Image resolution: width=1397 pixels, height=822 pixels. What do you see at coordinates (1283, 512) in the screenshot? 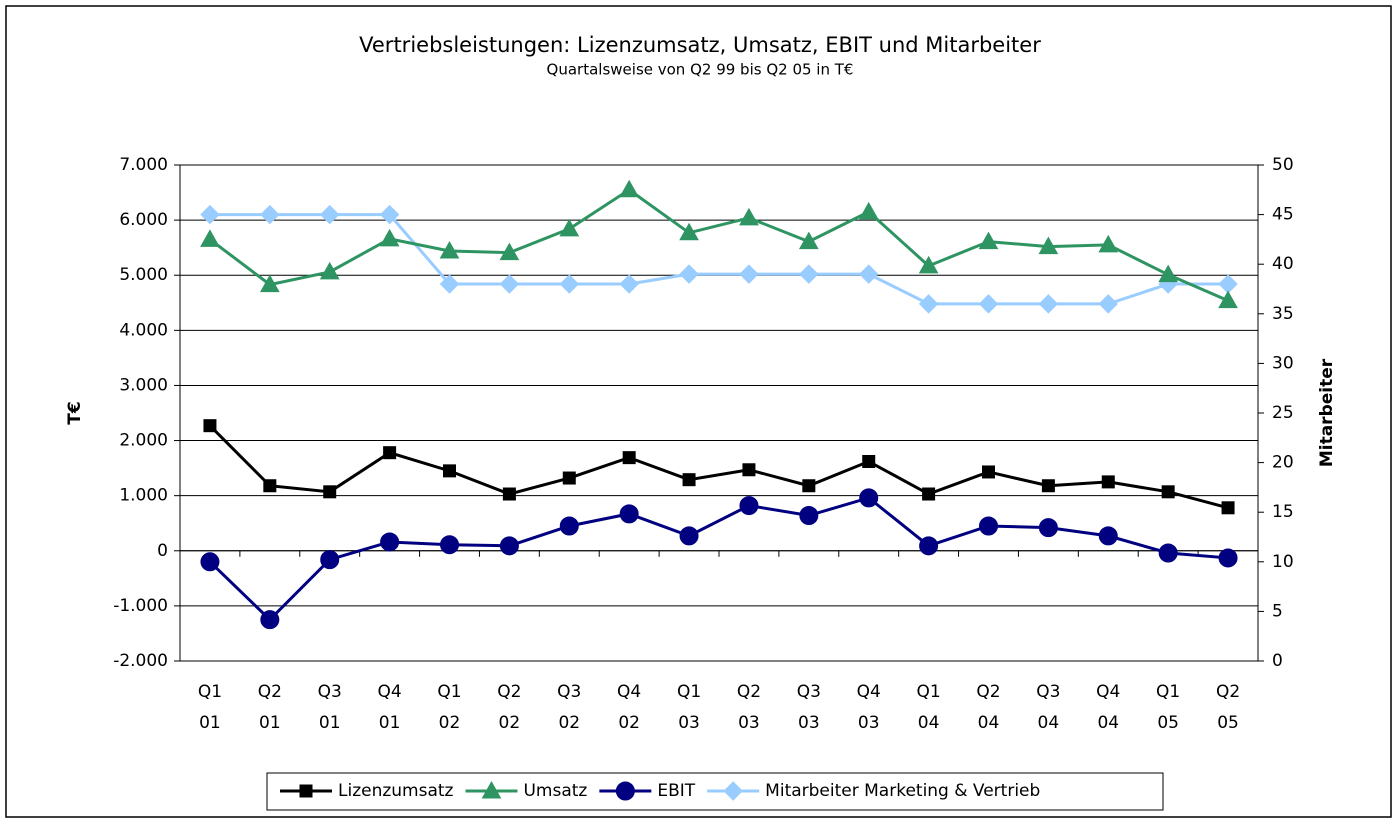
I see `y2-tick-label: 15` at bounding box center [1283, 512].